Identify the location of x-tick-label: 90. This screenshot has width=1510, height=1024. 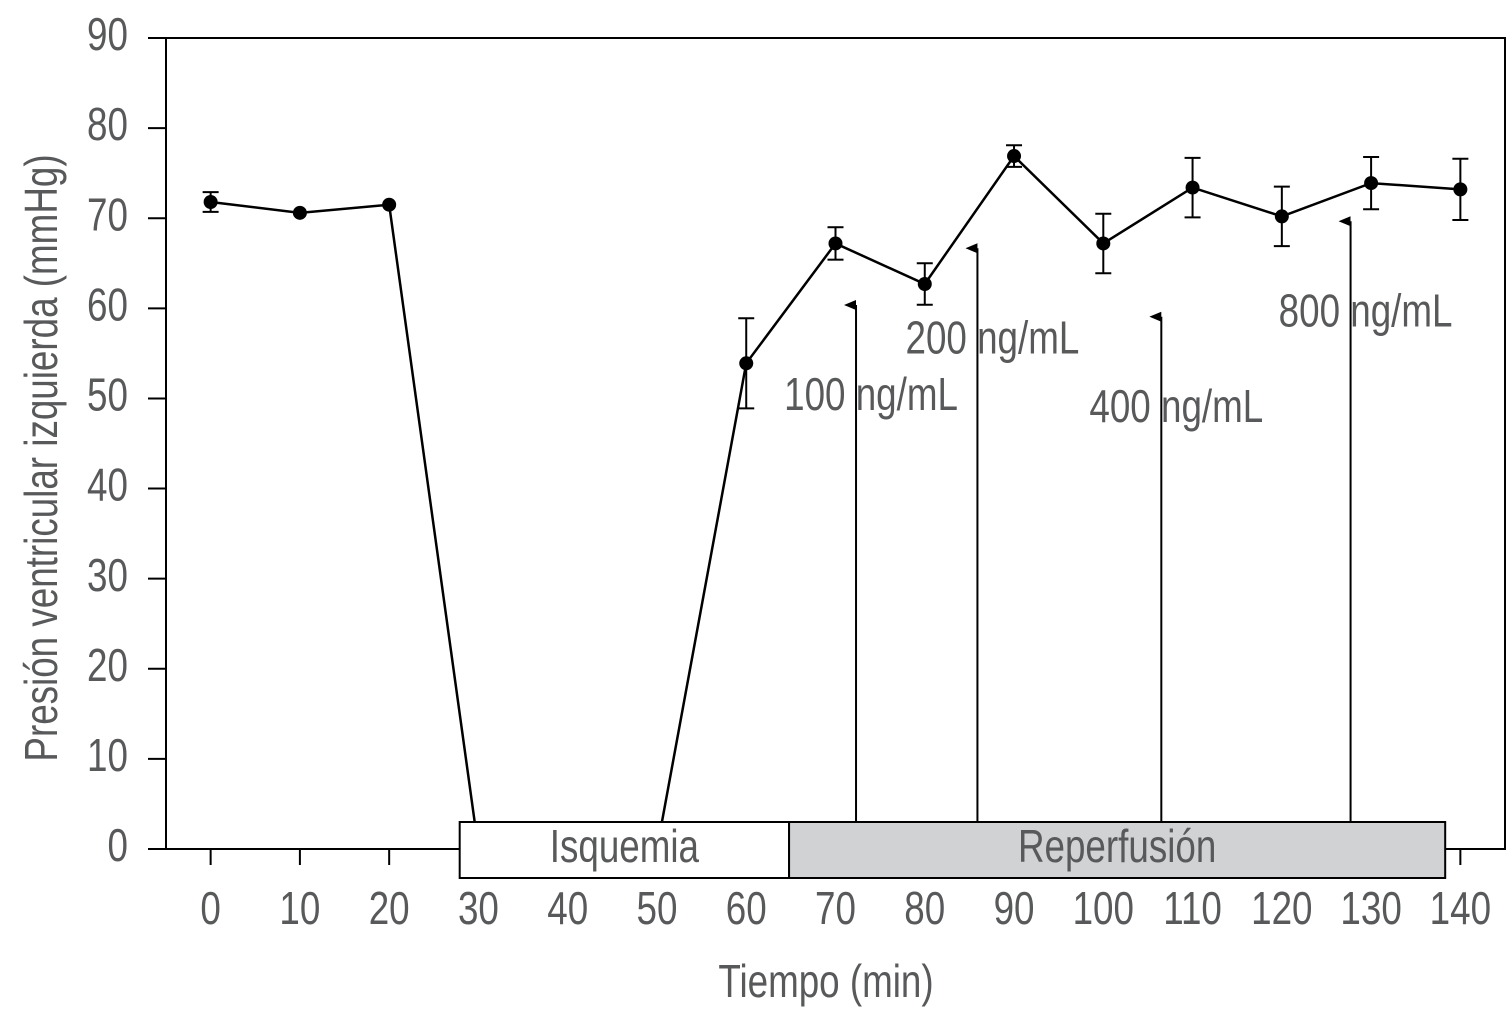
(1014, 908).